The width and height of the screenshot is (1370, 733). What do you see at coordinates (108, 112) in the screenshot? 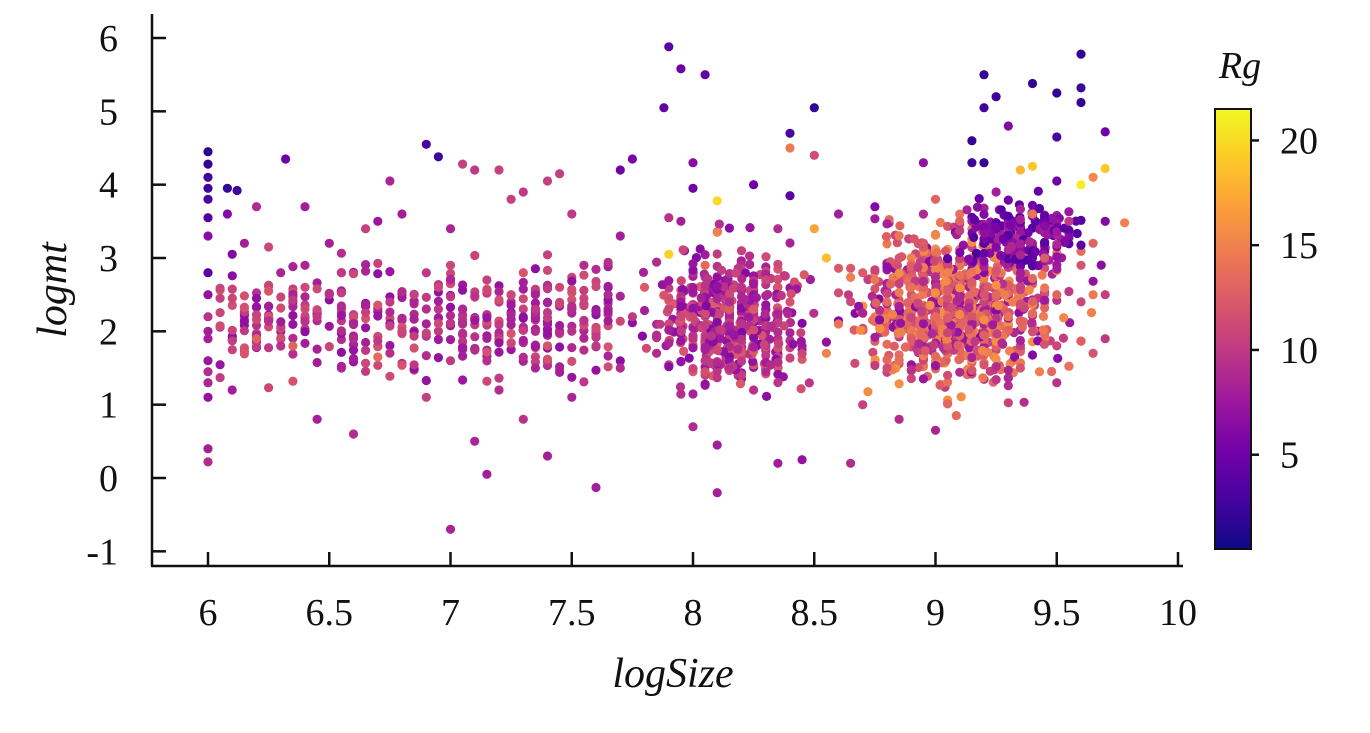
I see `y-tick-label: 5` at bounding box center [108, 112].